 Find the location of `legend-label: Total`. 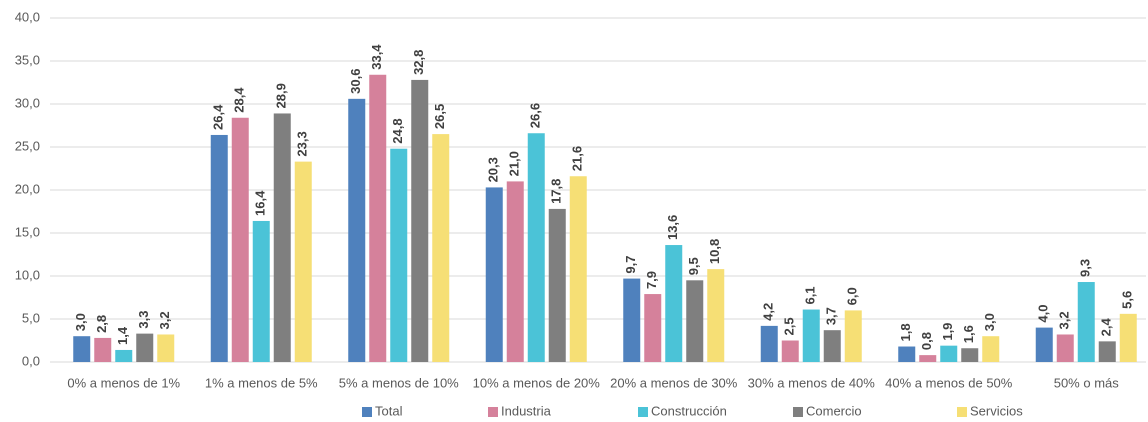

legend-label: Total is located at coordinates (389, 410).